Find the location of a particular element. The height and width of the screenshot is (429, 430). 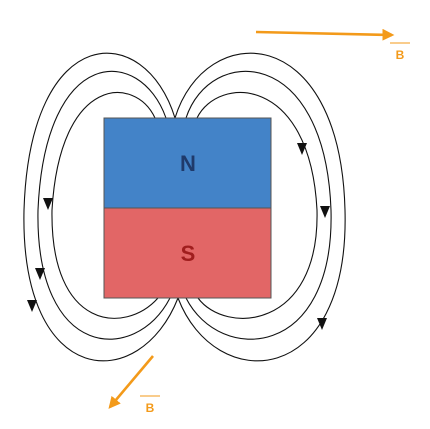

south-pole is located at coordinates (187, 253).